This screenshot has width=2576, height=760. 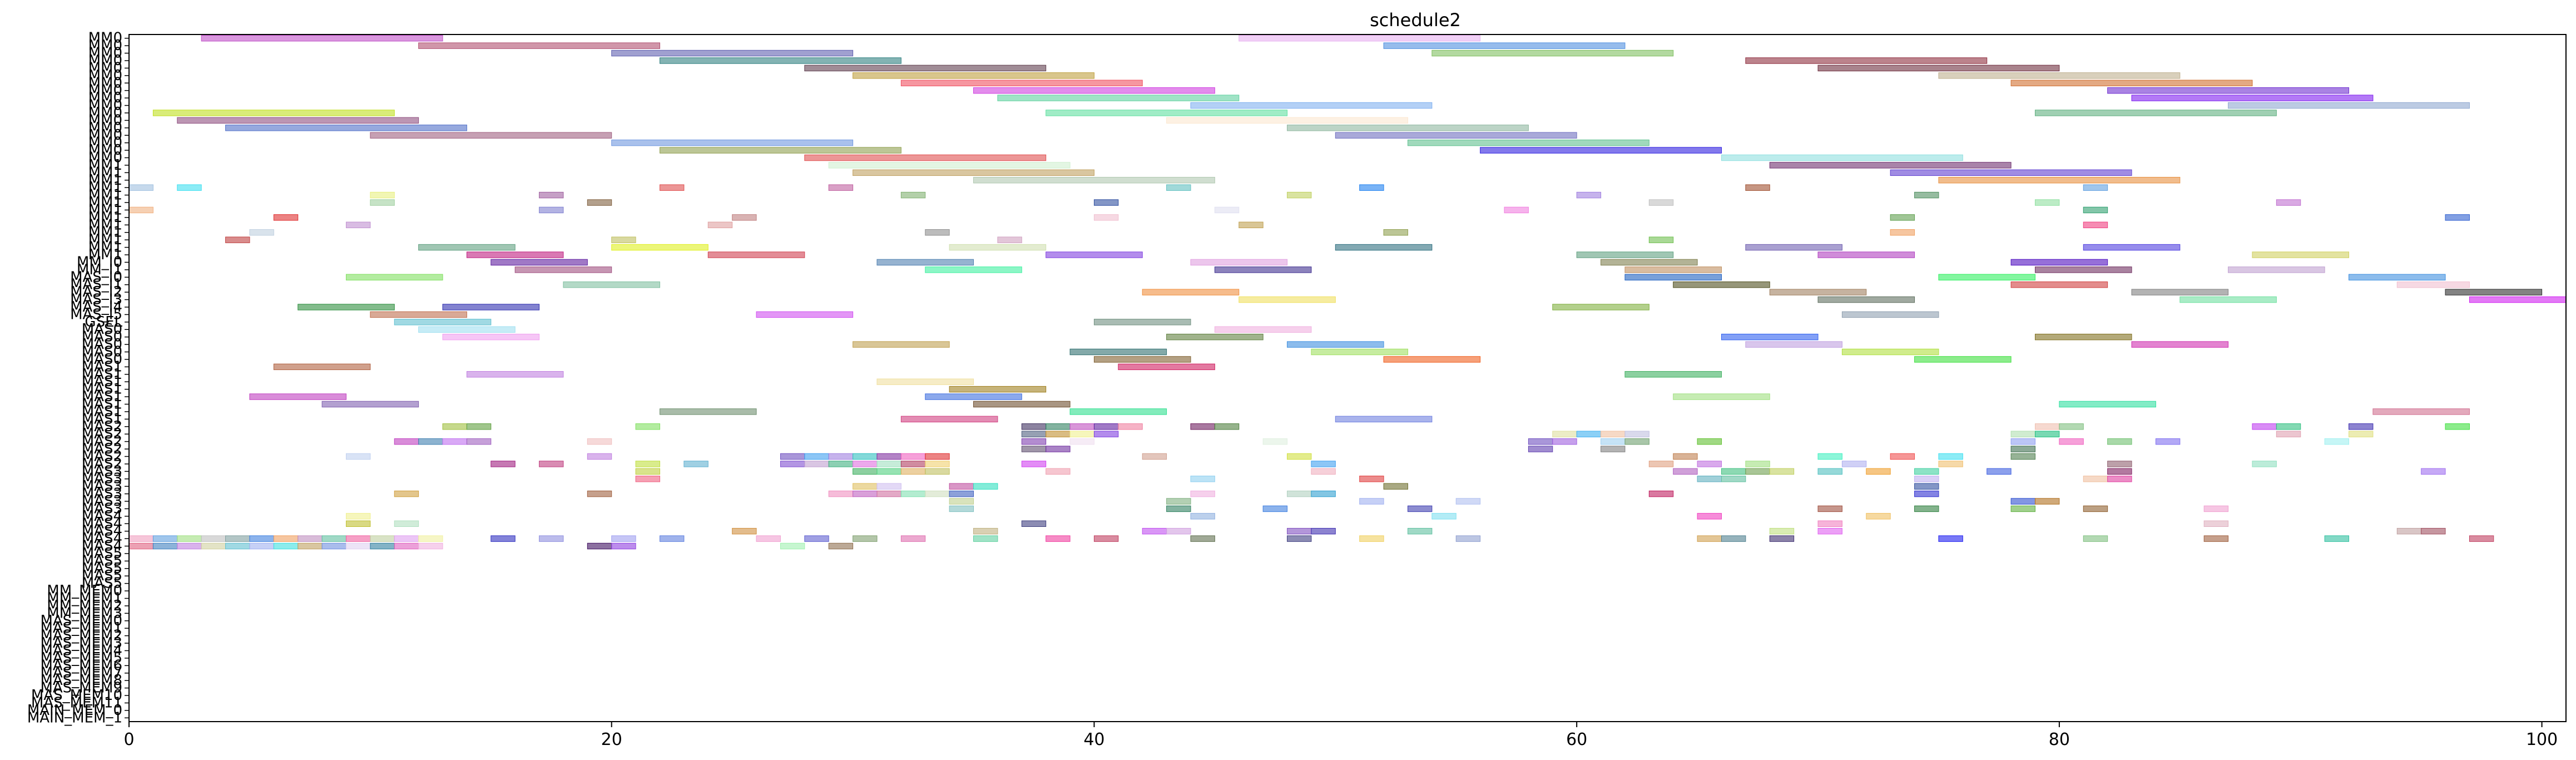 What do you see at coordinates (74, 710) in the screenshot?
I see `y-tick-label: MAIN_MEM_0` at bounding box center [74, 710].